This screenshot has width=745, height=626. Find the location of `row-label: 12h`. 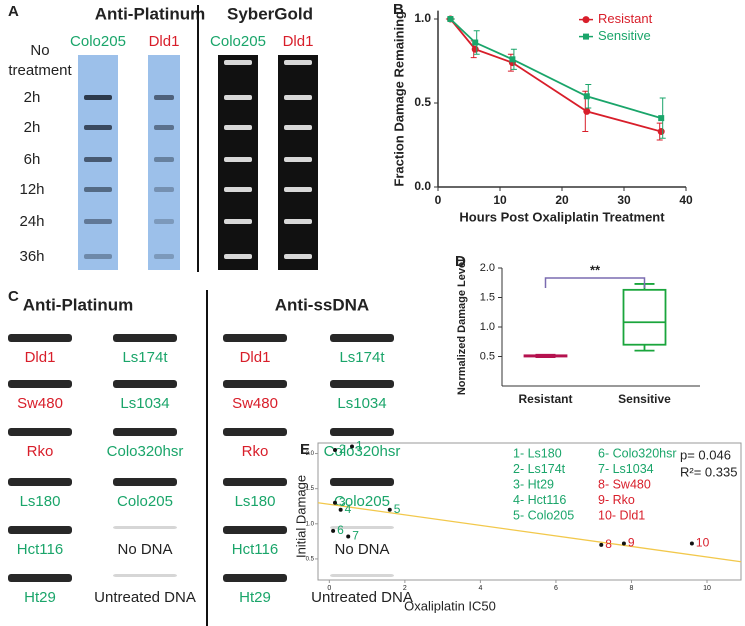

row-label: 12h is located at coordinates (32, 189).